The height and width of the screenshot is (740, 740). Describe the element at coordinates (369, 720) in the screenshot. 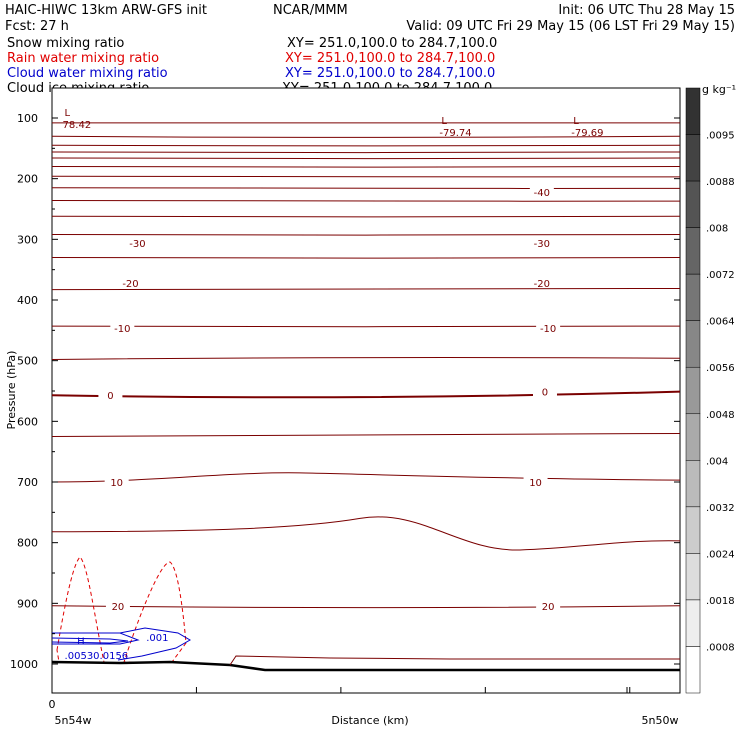

I see `x-axis-label: Distance (km)` at that location.